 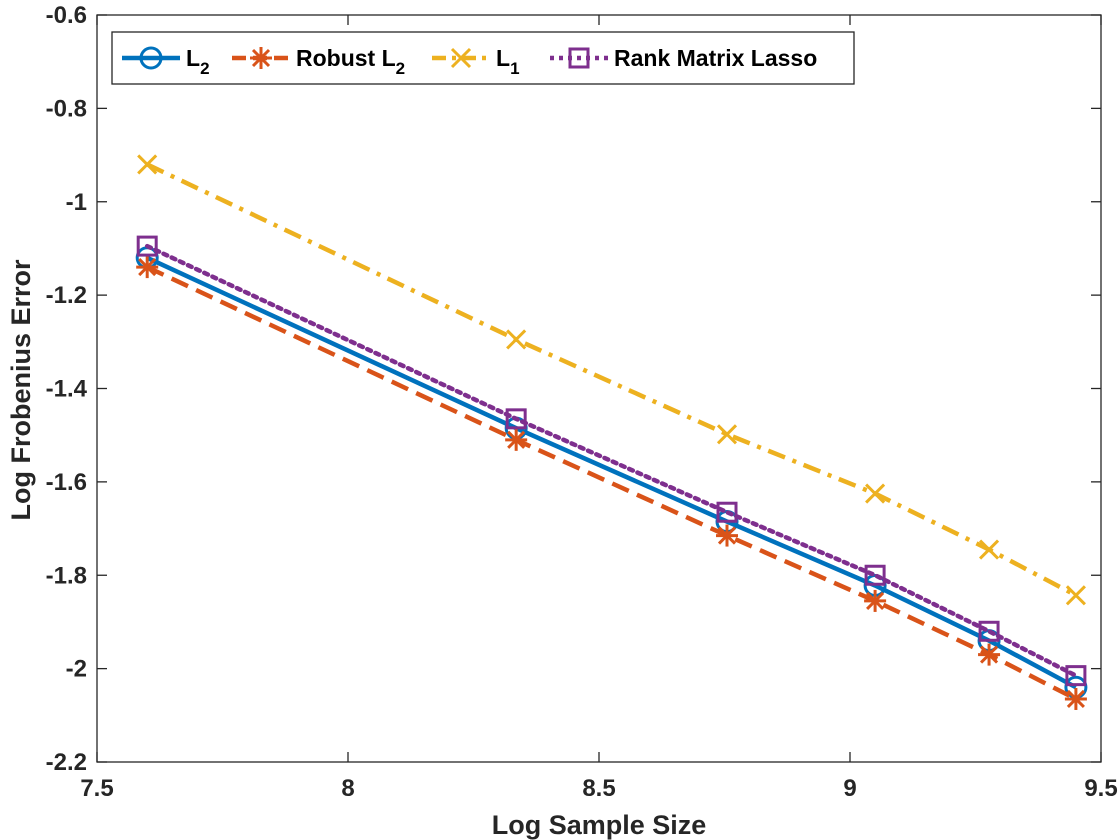 What do you see at coordinates (66, 482) in the screenshot?
I see `y-tick-label: -1.6` at bounding box center [66, 482].